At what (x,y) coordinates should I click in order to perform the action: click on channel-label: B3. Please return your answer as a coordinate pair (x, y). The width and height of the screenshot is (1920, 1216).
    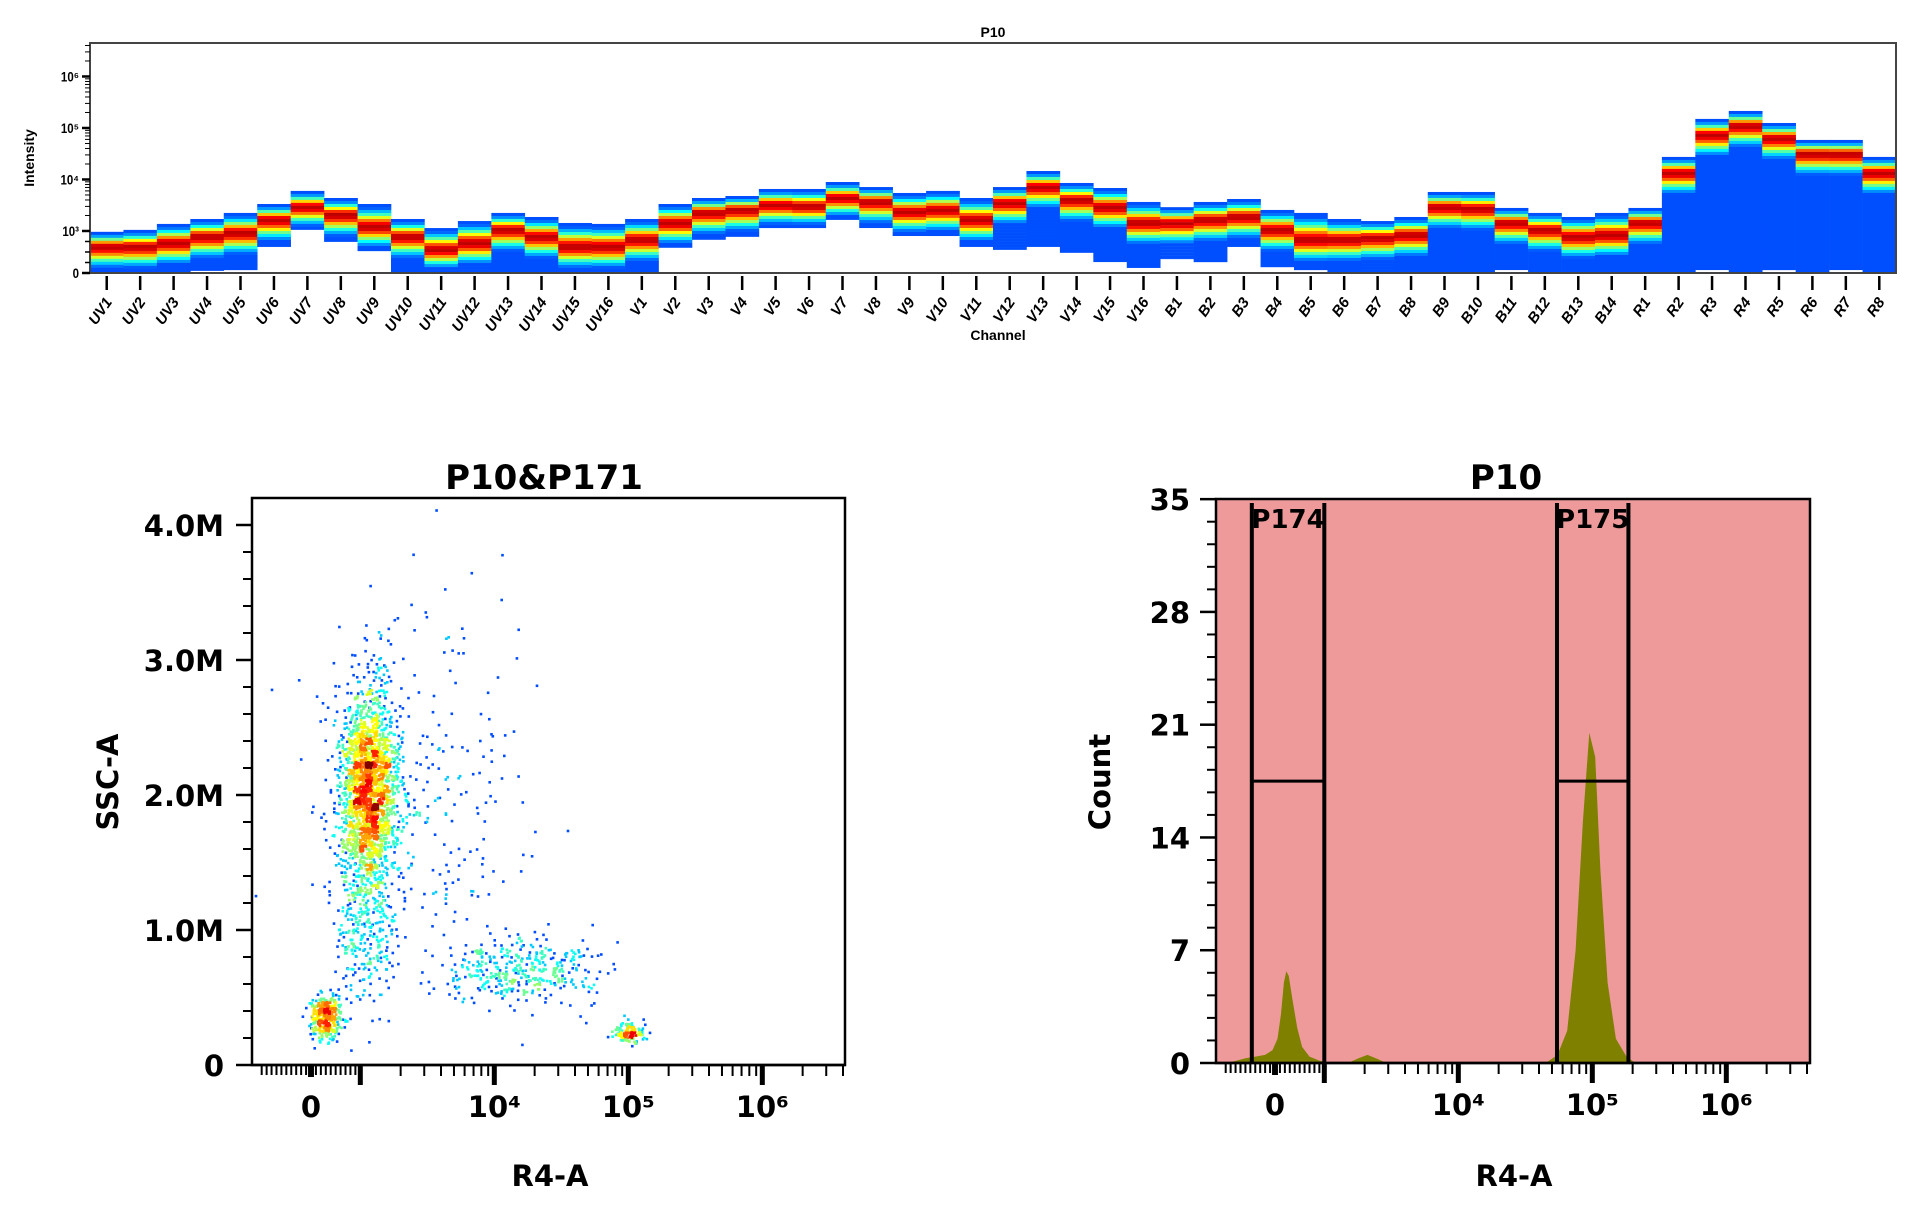
    Looking at the image, I should click on (1240, 307).